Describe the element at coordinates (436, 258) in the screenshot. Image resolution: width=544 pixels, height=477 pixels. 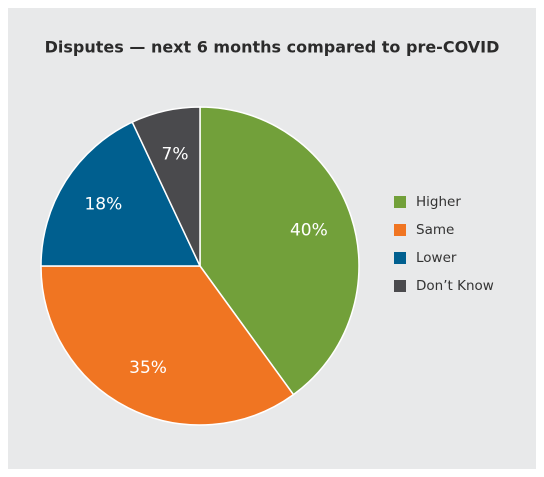
I see `legend-label: Lower` at that location.